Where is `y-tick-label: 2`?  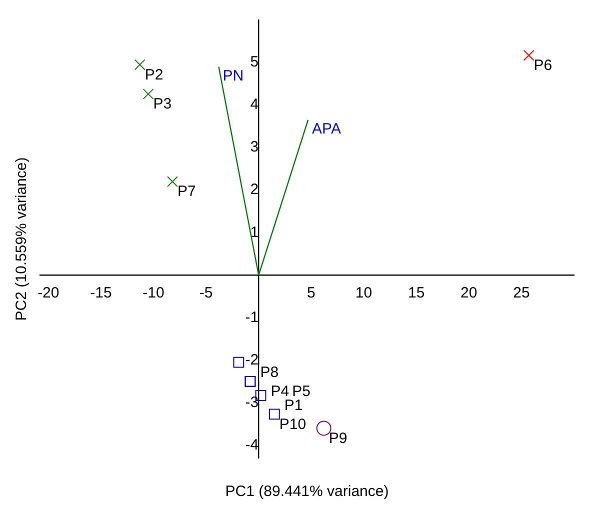 y-tick-label: 2 is located at coordinates (254, 189).